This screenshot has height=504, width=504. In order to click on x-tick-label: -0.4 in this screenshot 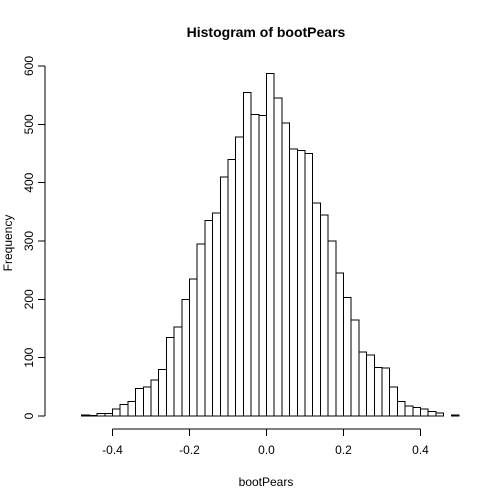, I will do `click(112, 450)`.